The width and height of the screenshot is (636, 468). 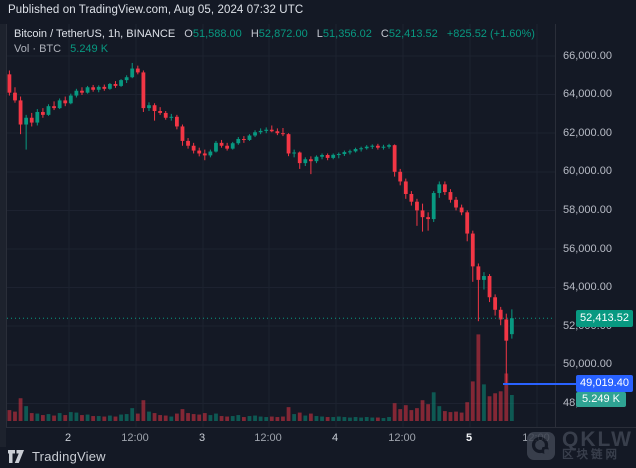 I want to click on tradingview-brand-text: TradingView, so click(x=69, y=456).